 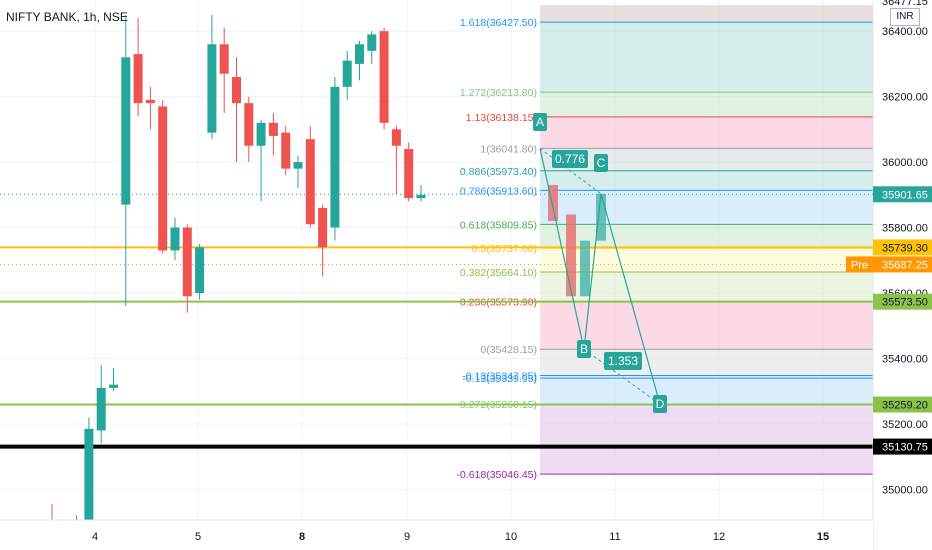 I want to click on pattern-ratio-bd-bg, so click(x=623, y=361).